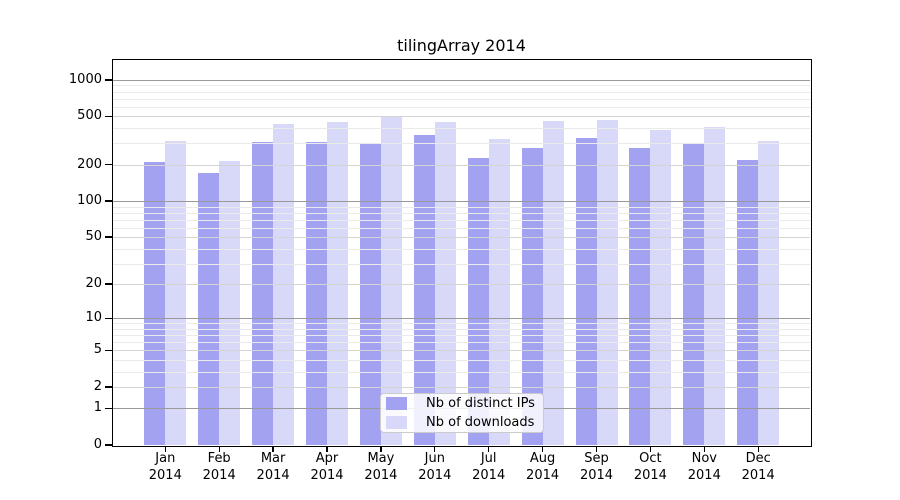 The width and height of the screenshot is (900, 500). I want to click on legend-swatch-distinct-ips-icon, so click(396, 403).